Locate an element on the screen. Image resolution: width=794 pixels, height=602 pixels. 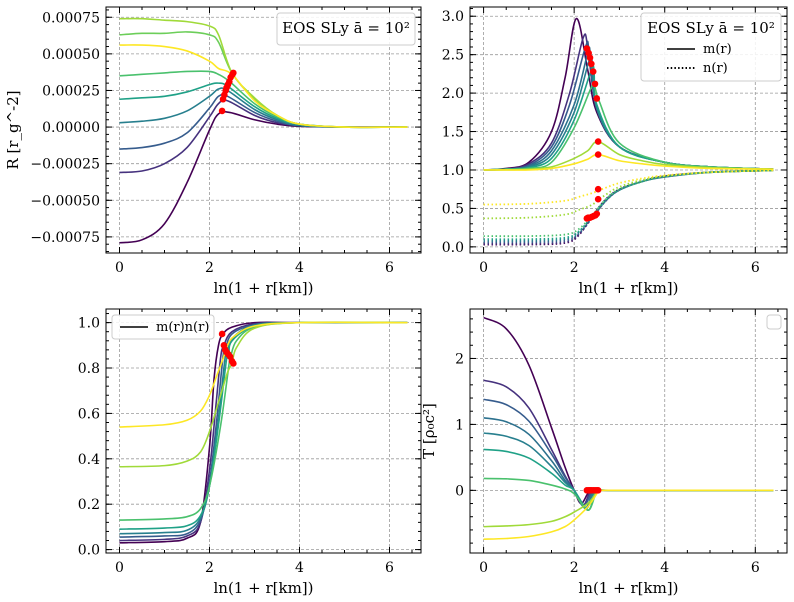
legend is located at coordinates (774, 322).